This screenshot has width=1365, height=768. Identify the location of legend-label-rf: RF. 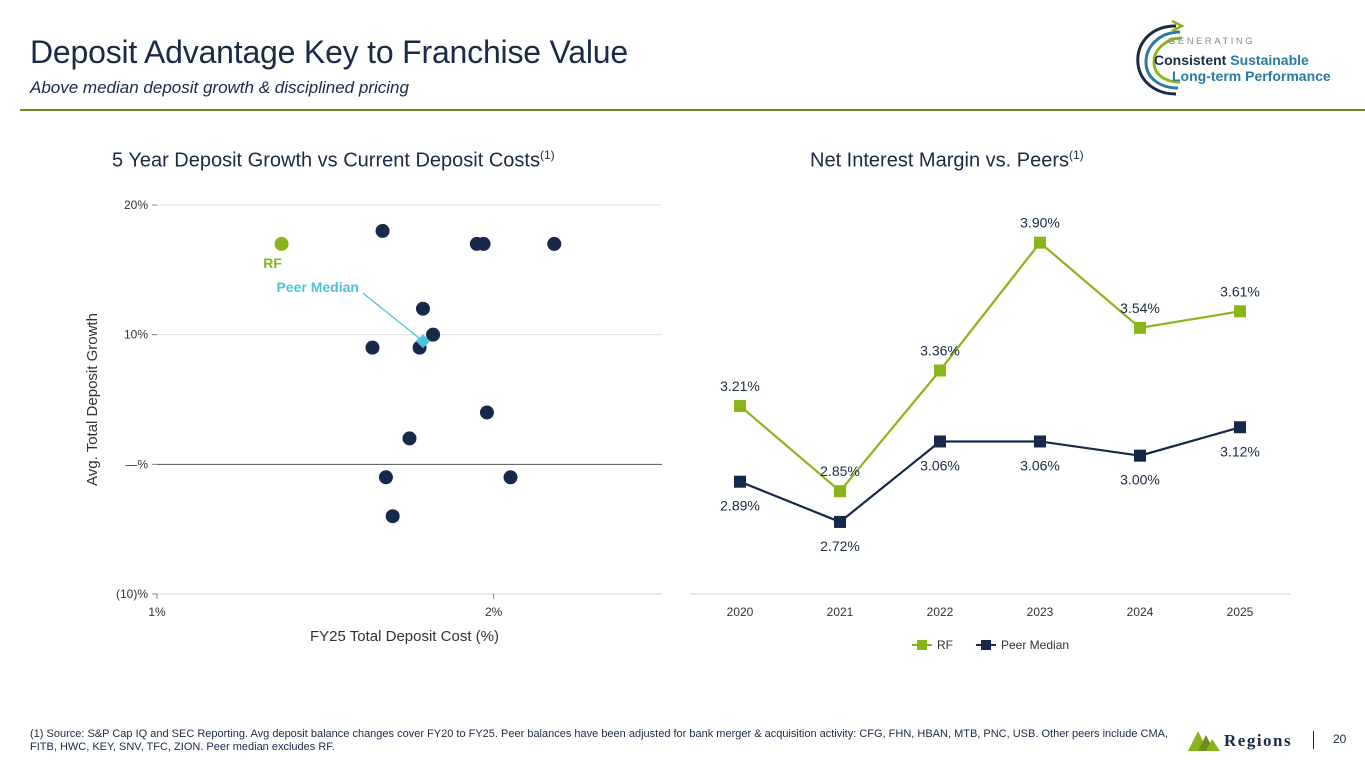
(945, 645).